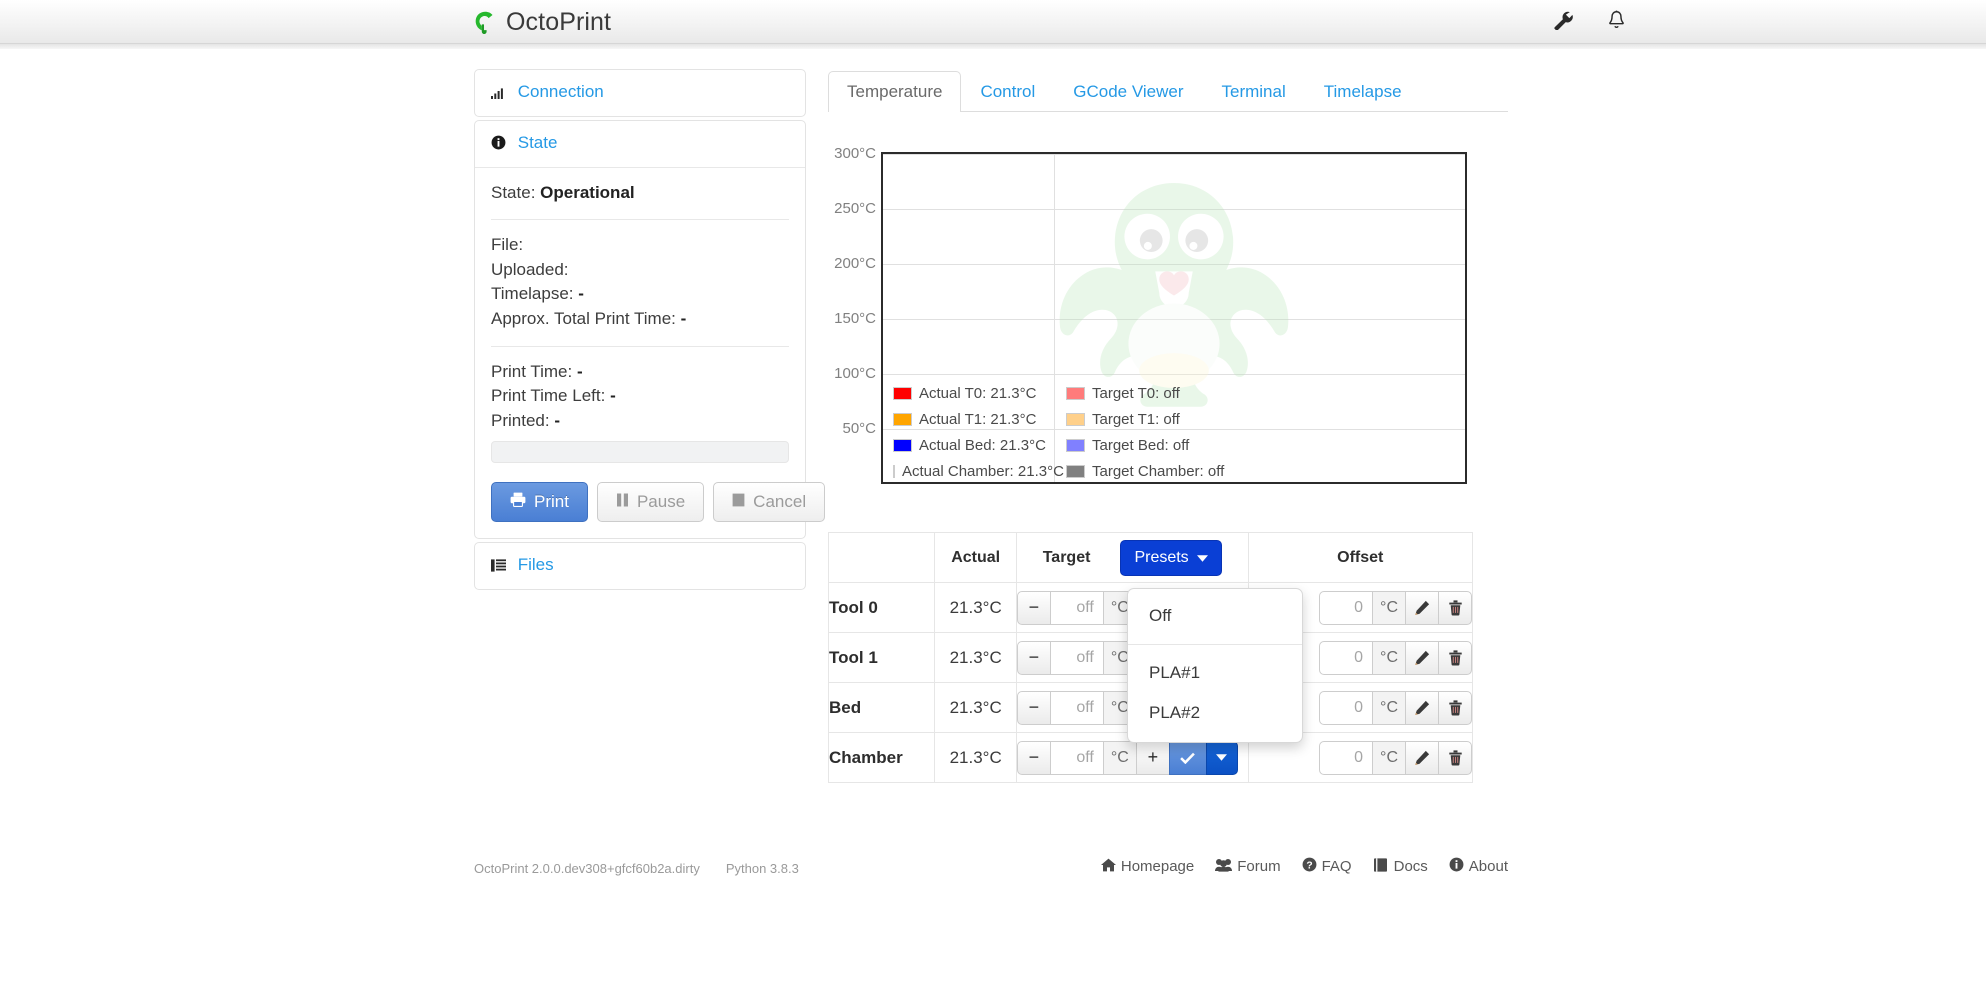 This screenshot has width=1986, height=1001. Describe the element at coordinates (1389, 657) in the screenshot. I see `offset-unit: °C` at that location.